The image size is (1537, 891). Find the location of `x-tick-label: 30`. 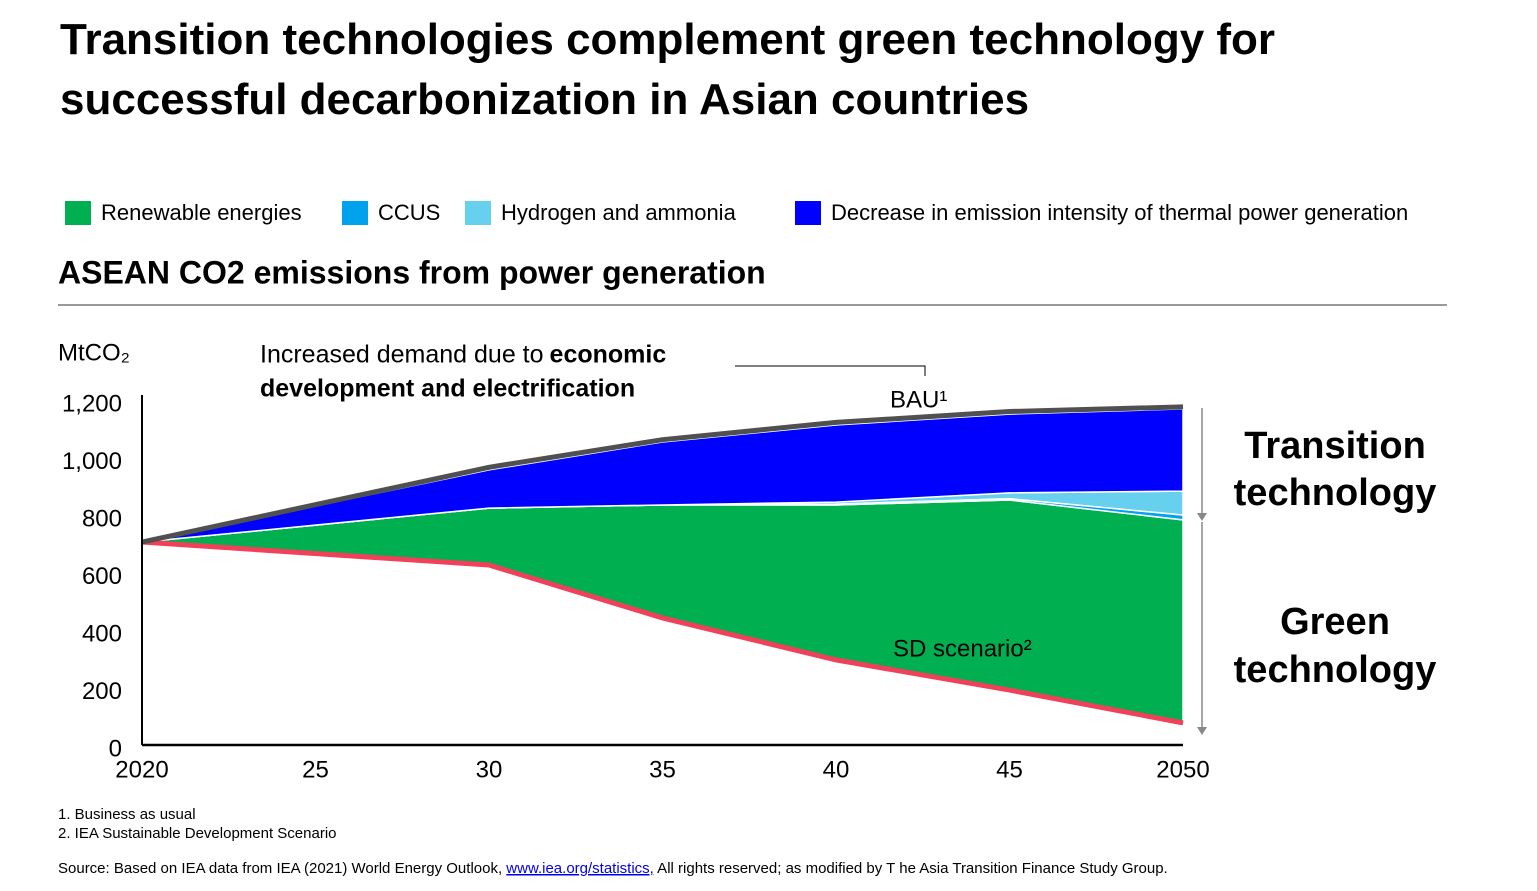

x-tick-label: 30 is located at coordinates (489, 769).